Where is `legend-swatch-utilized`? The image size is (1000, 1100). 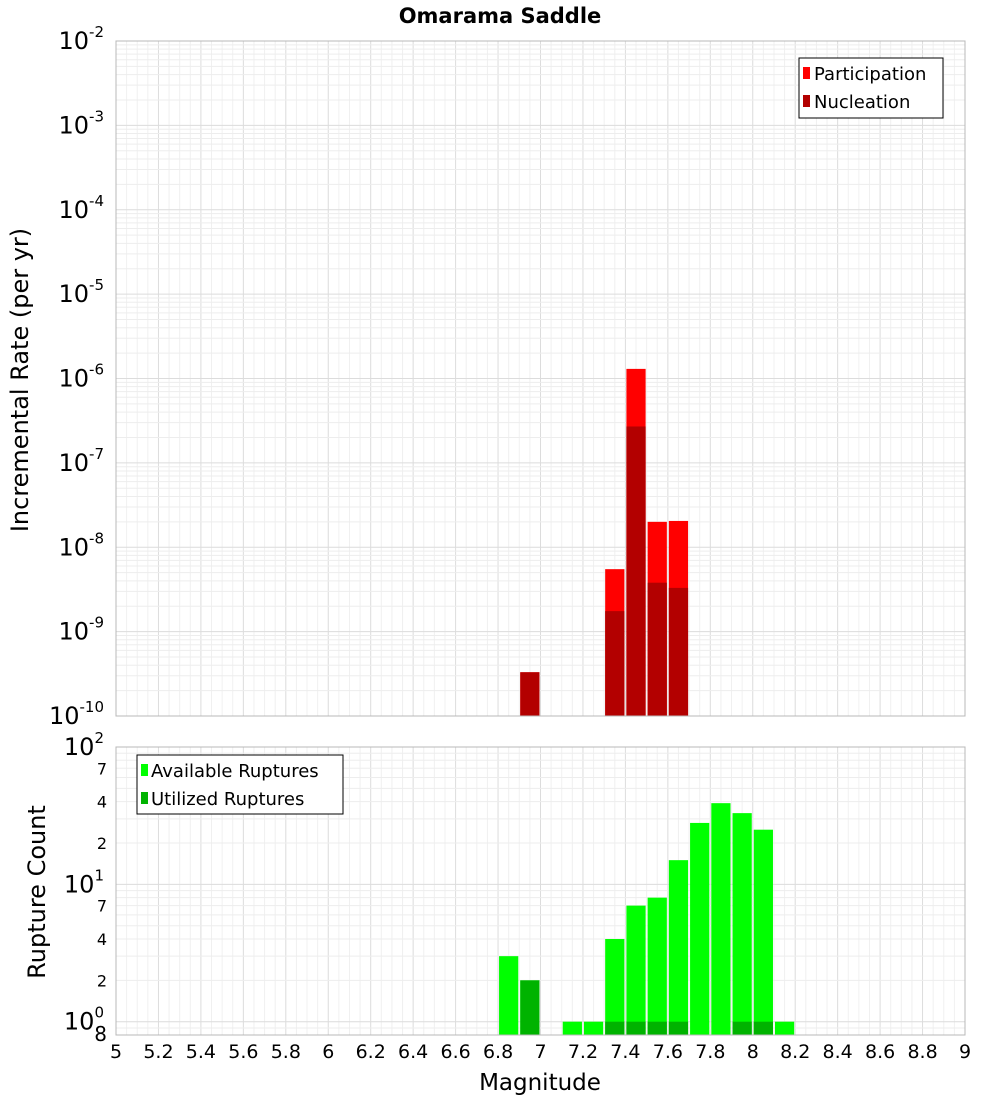 legend-swatch-utilized is located at coordinates (144, 798).